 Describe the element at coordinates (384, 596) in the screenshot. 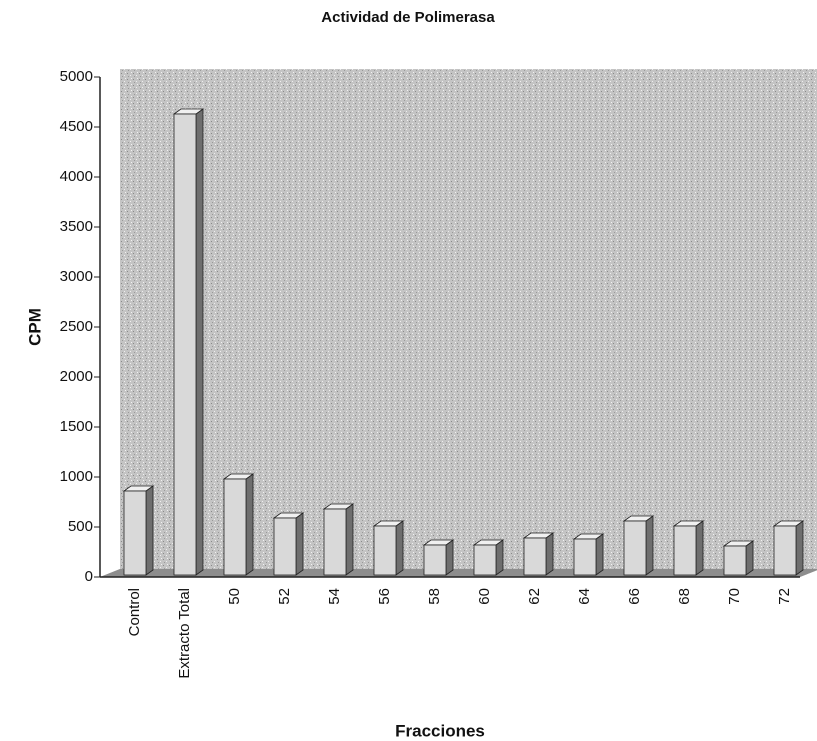

I see `x-tick-label: 56` at that location.